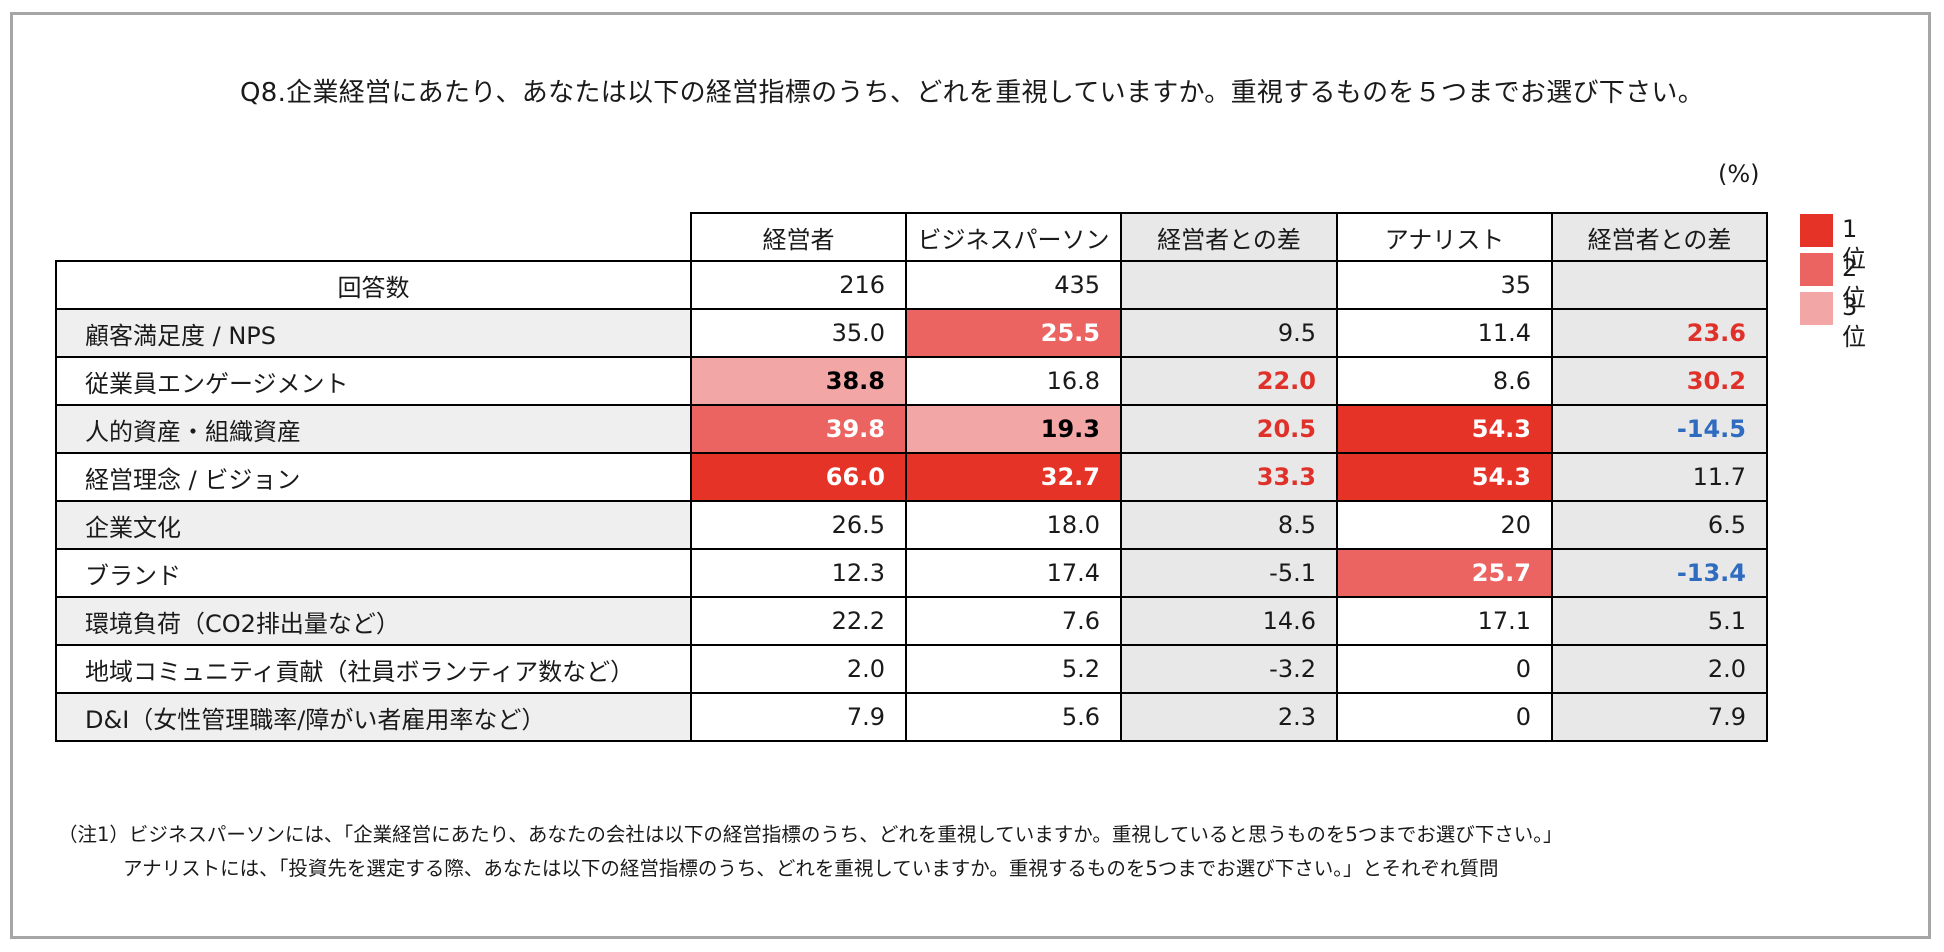 The height and width of the screenshot is (952, 1944). I want to click on cell: 19.3, so click(1013, 429).